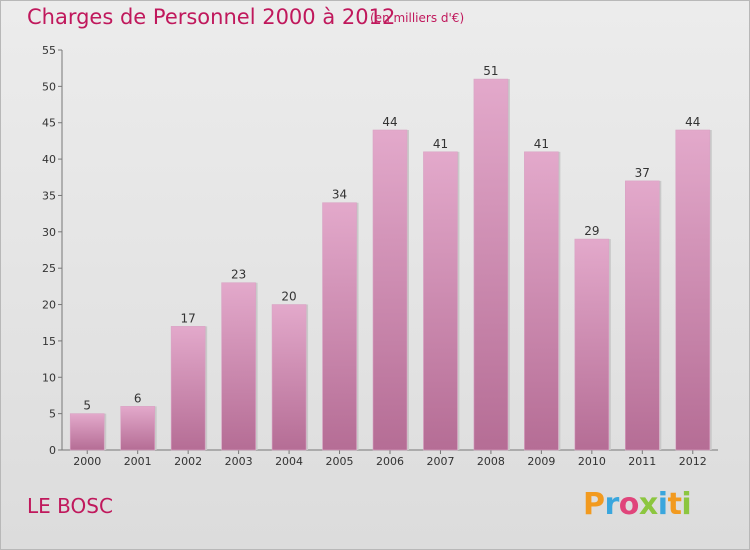  What do you see at coordinates (491, 461) in the screenshot?
I see `x-tick-label: 2008` at bounding box center [491, 461].